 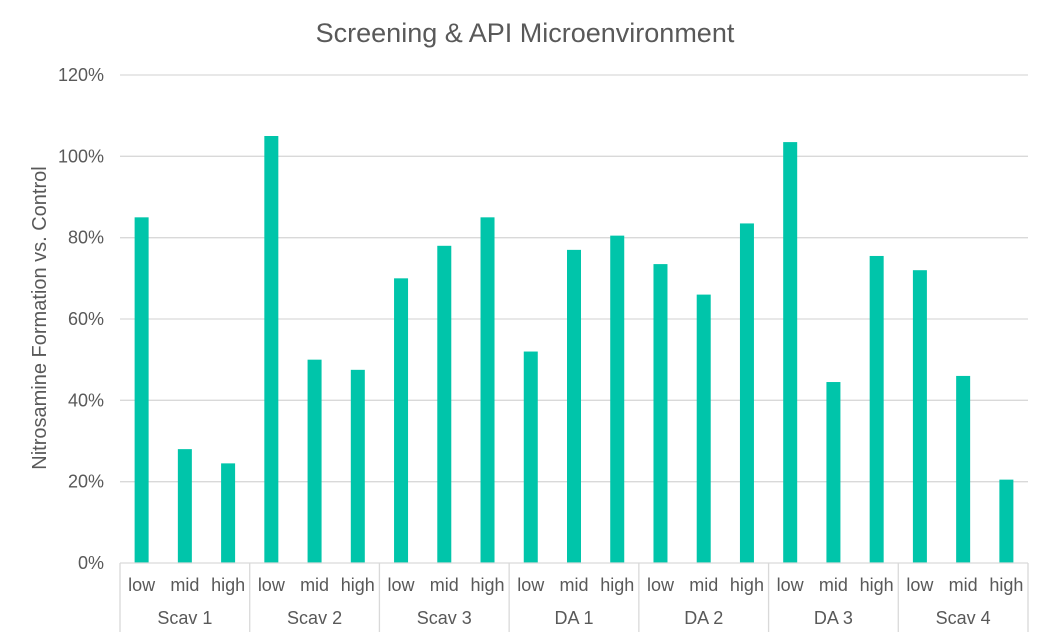 I want to click on y-tick-label: 80%, so click(x=86, y=238).